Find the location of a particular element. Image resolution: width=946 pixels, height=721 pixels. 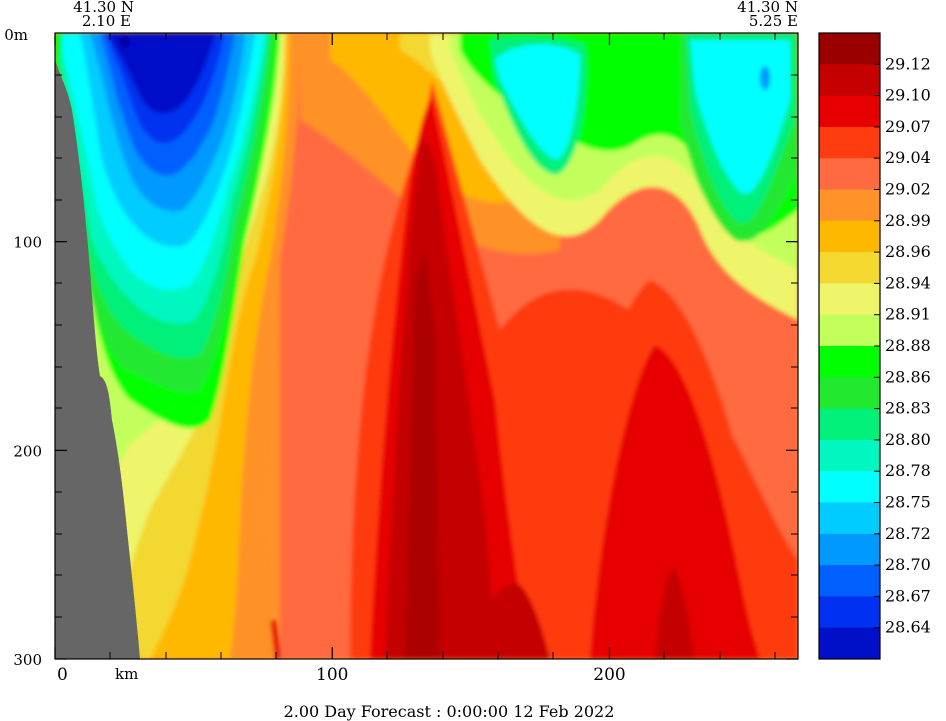

y-tick-labels: 100 200 300 is located at coordinates (27, 451).